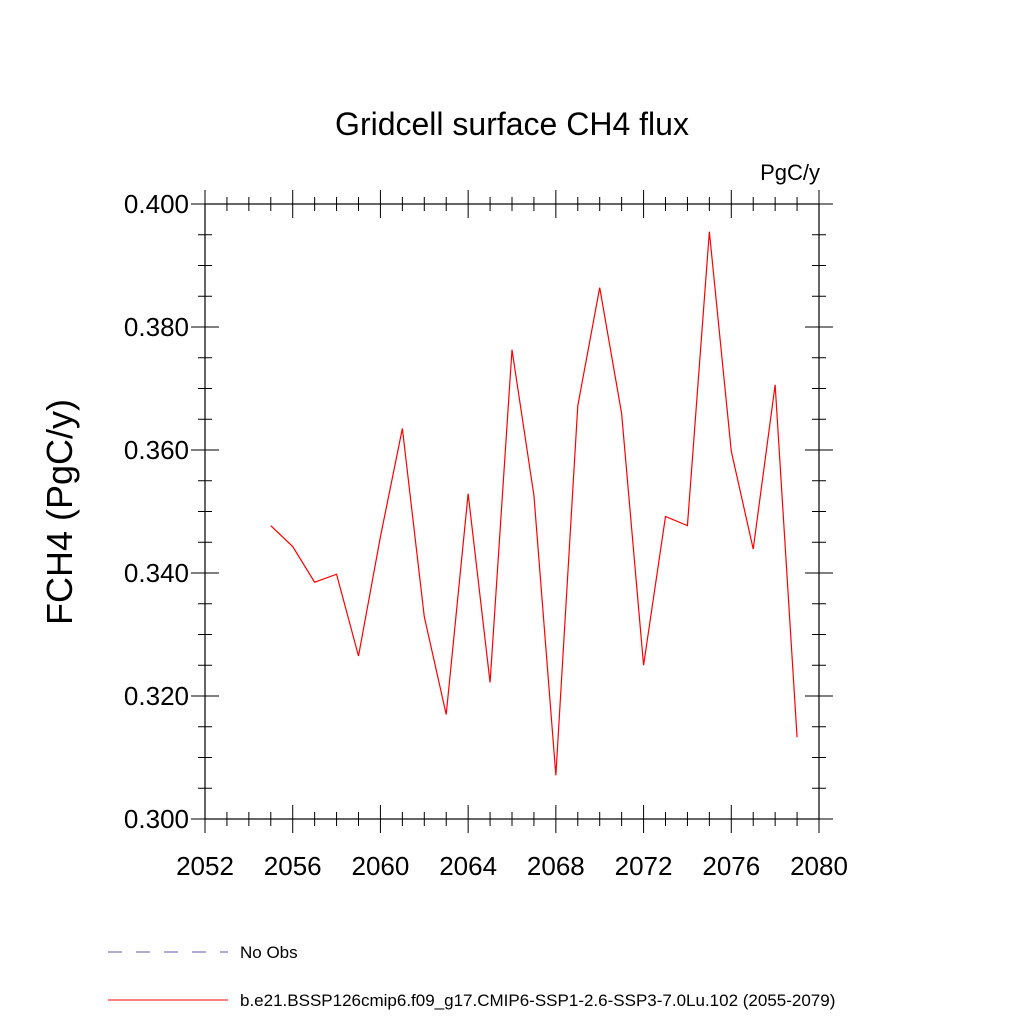 This screenshot has width=1024, height=1024. What do you see at coordinates (731, 866) in the screenshot?
I see `x-tick-label: 2076` at bounding box center [731, 866].